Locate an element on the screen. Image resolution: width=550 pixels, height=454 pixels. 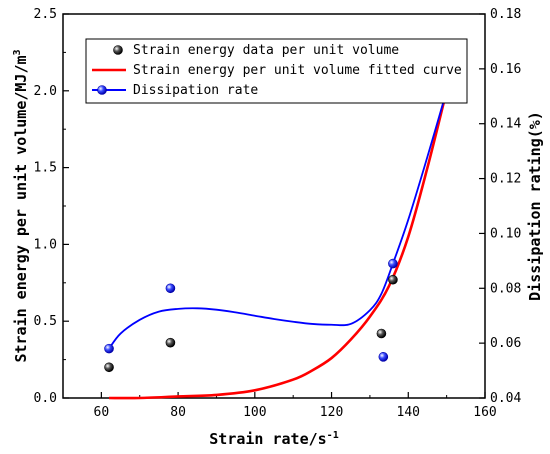
y-right-tick-label: 0.18 is located at coordinates (505, 14).